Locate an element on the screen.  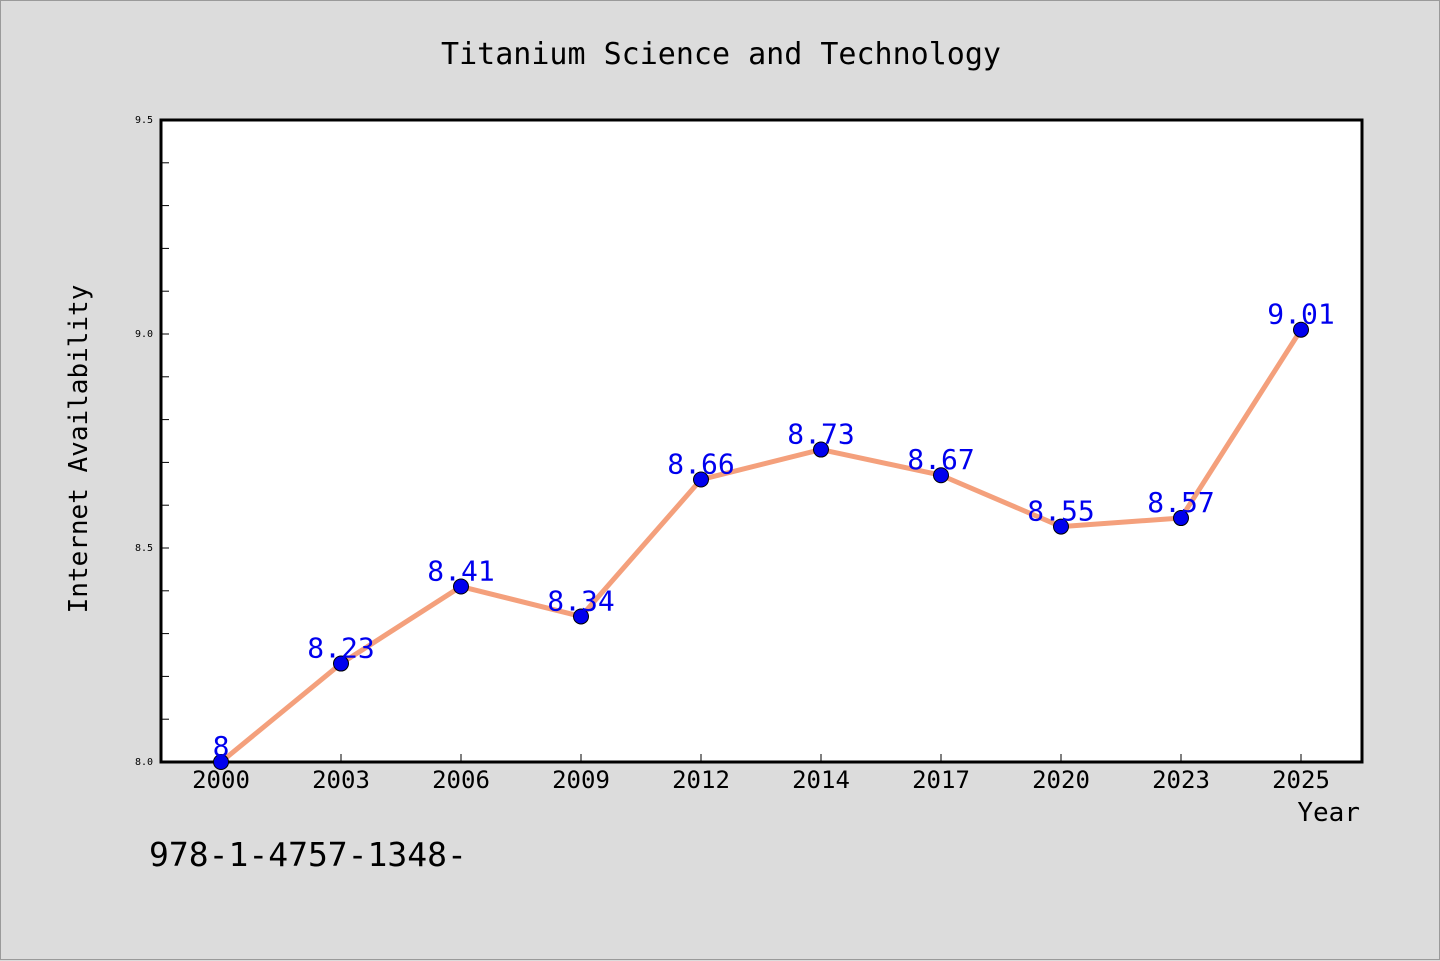
y-axis-ticks: 8.0 8.5 9.0 9.5 is located at coordinates (152, 441).